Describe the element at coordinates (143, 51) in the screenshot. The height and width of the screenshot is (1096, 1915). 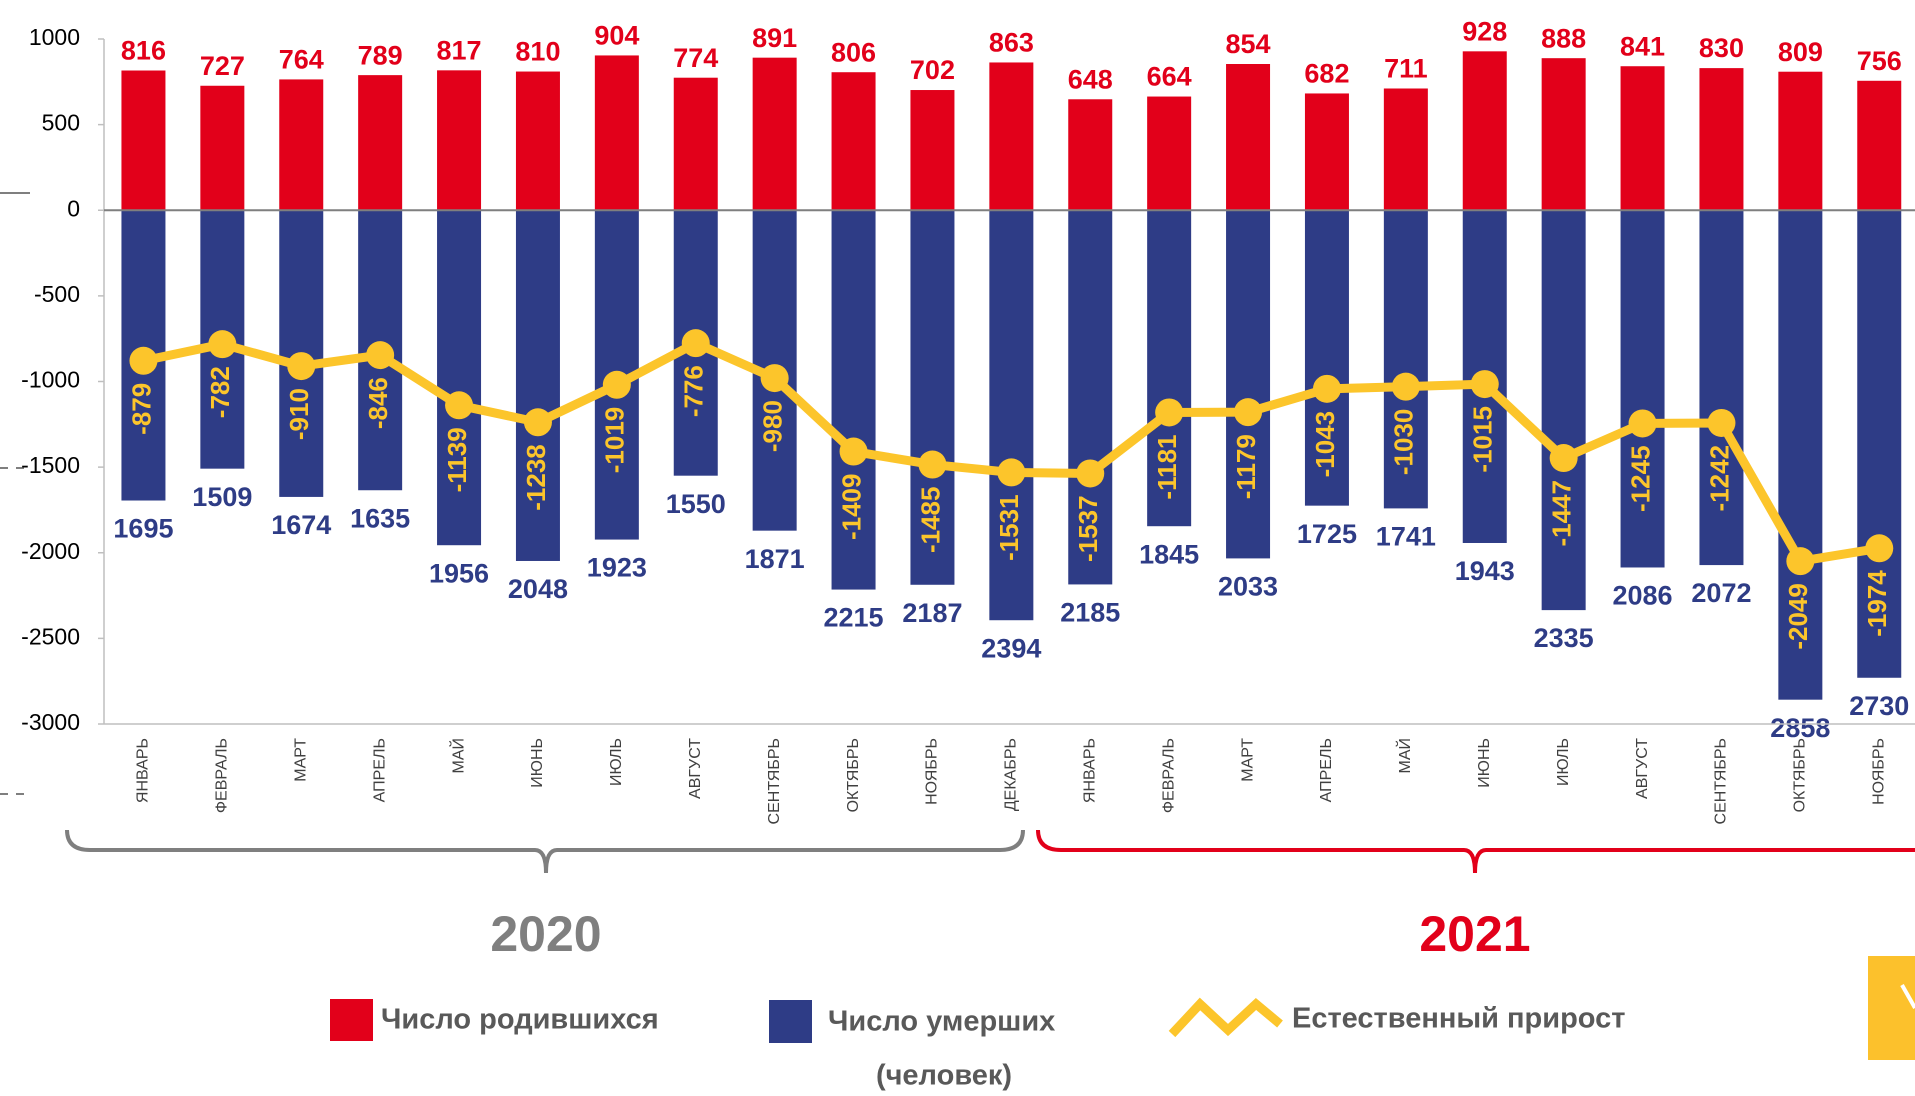
I see `data-label: 816` at that location.